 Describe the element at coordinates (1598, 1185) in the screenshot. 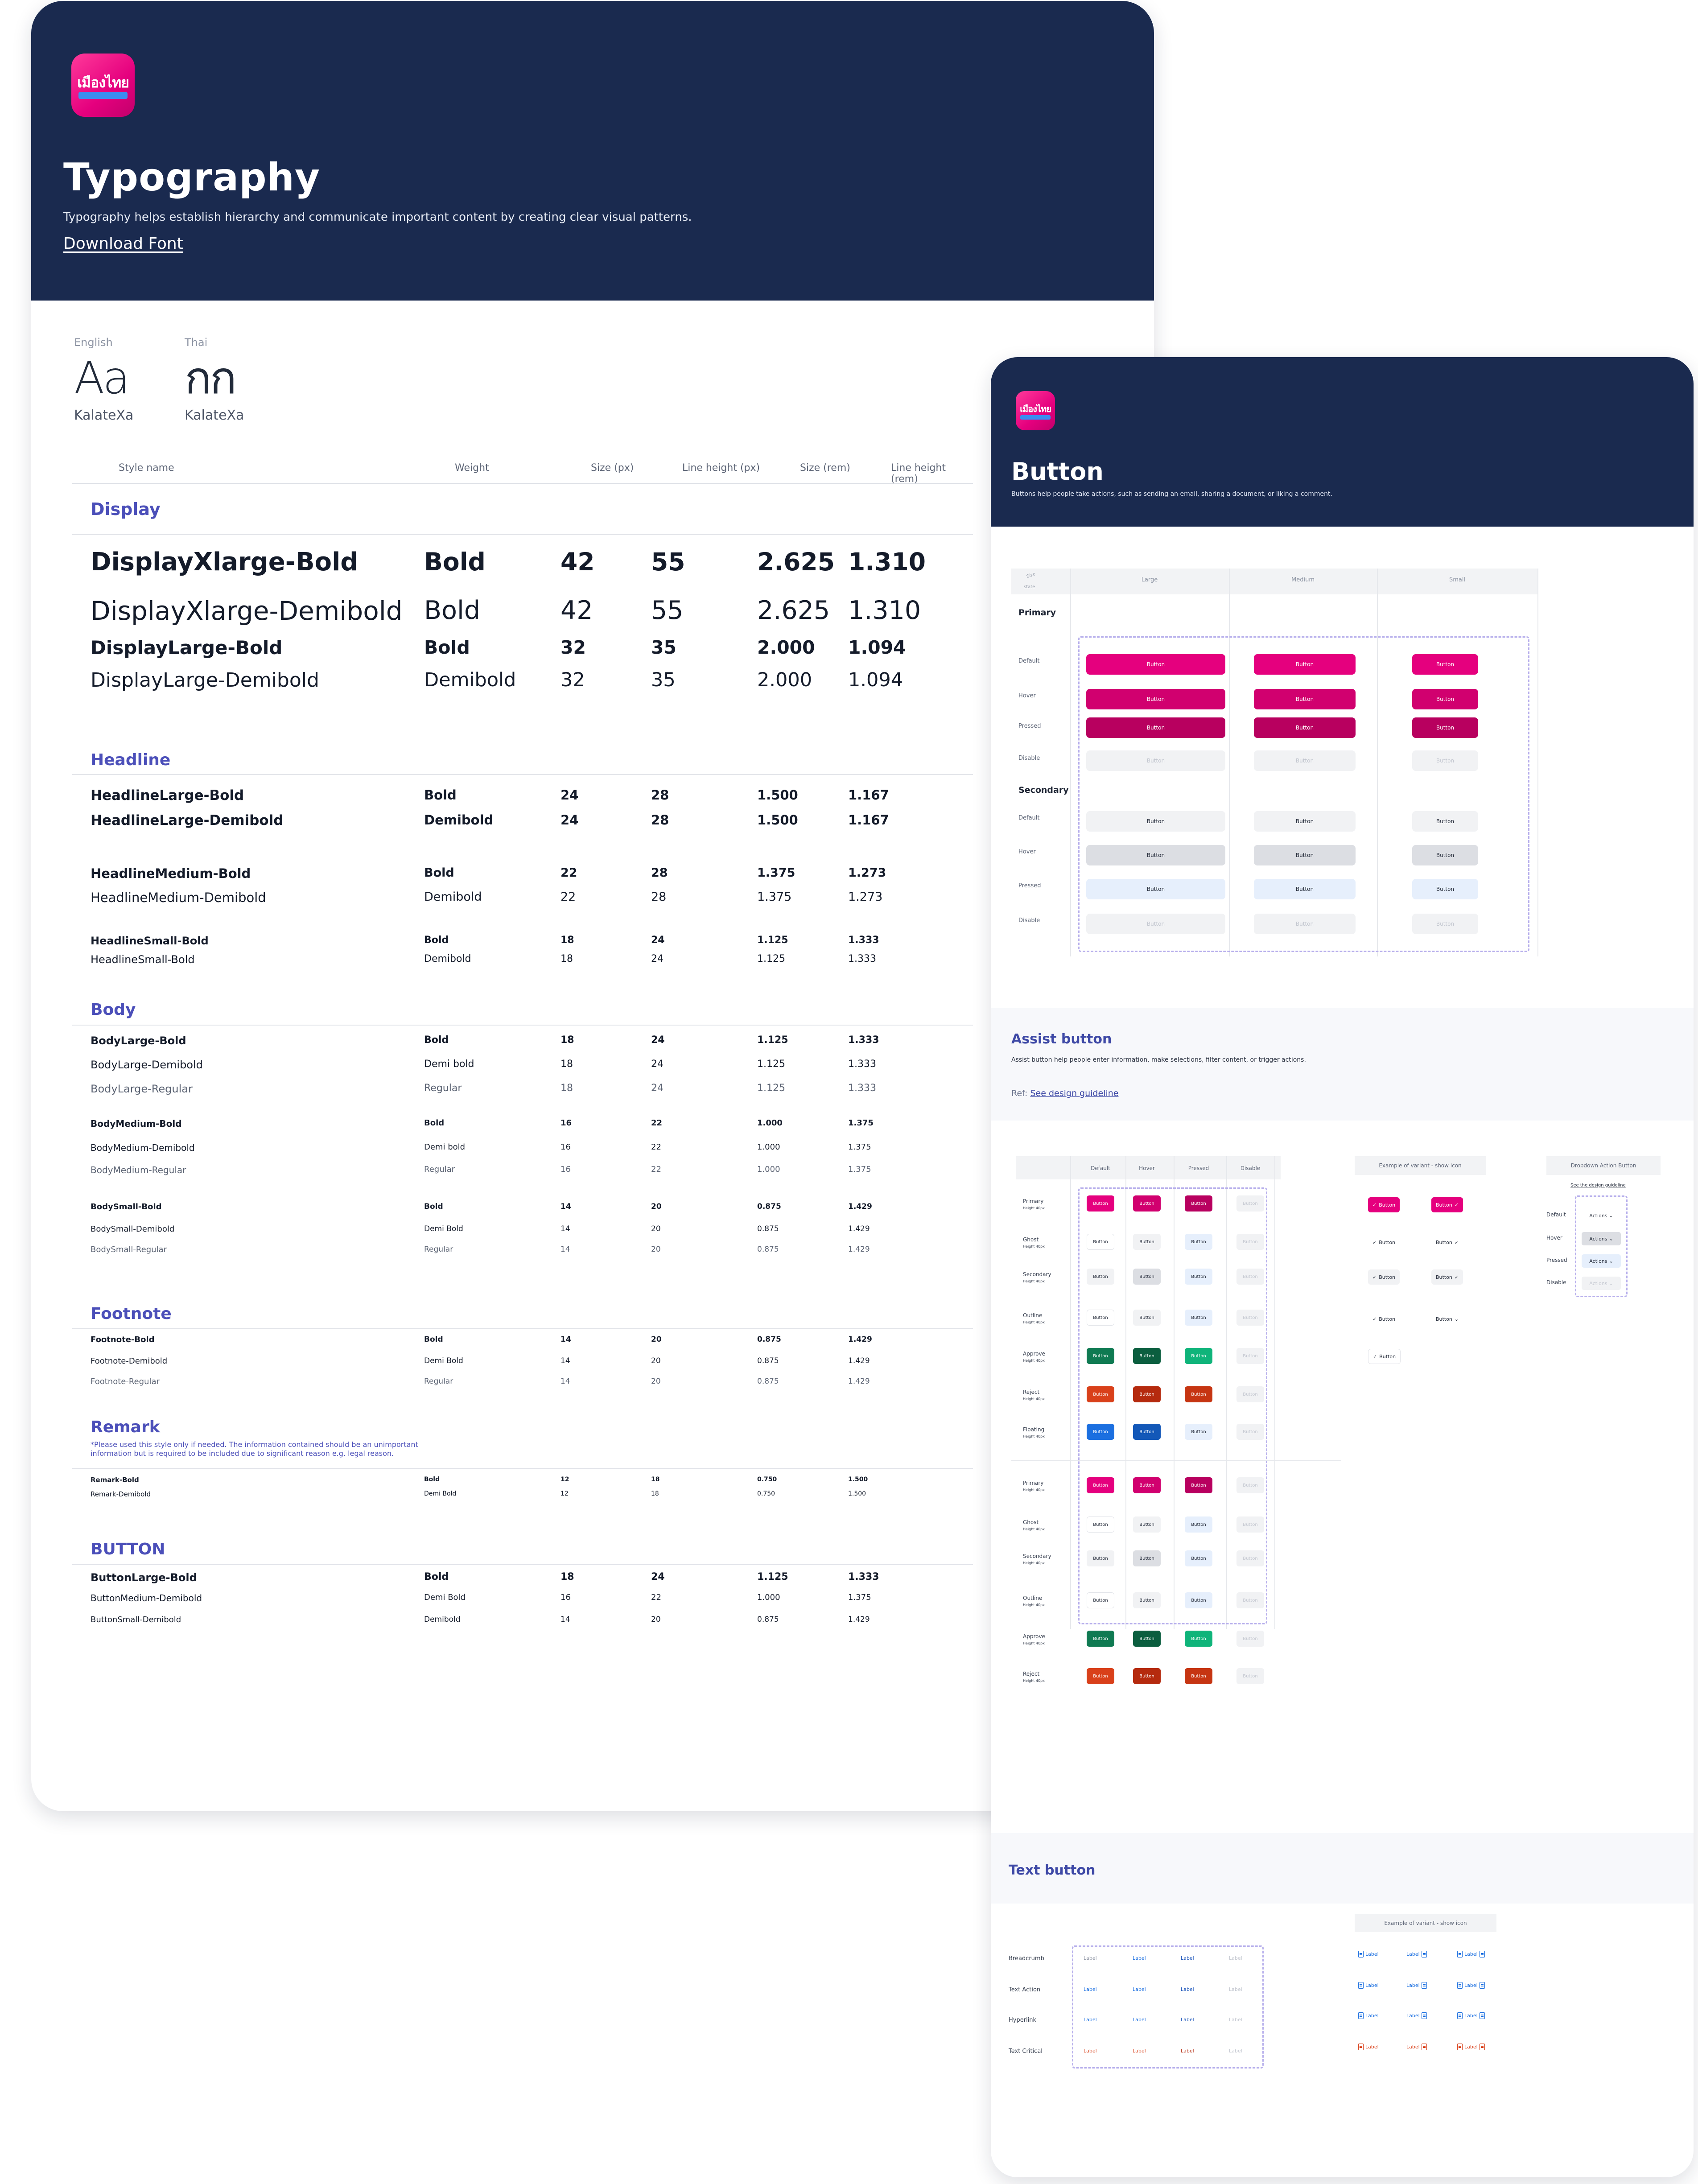

I see `dropdown-guideline-link: See the design guideline` at that location.